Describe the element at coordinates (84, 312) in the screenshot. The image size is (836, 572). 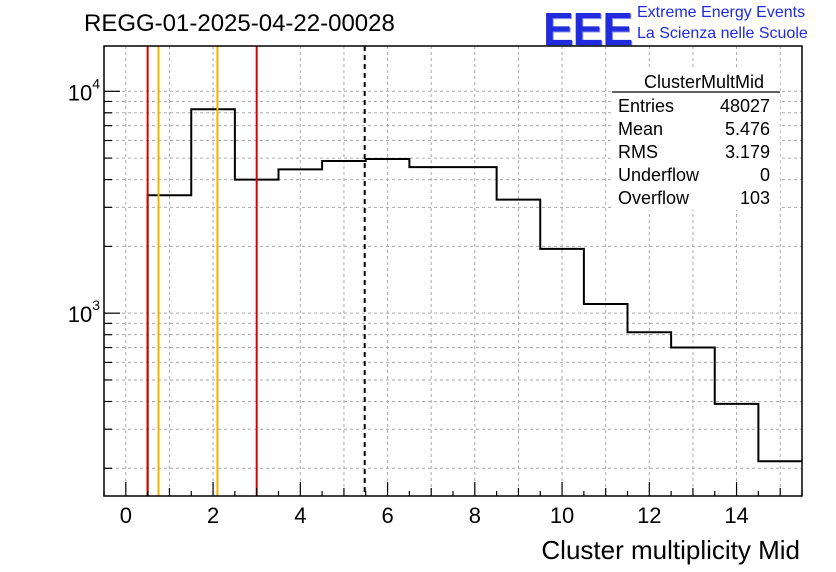
I see `y-tick-label: 10³` at that location.